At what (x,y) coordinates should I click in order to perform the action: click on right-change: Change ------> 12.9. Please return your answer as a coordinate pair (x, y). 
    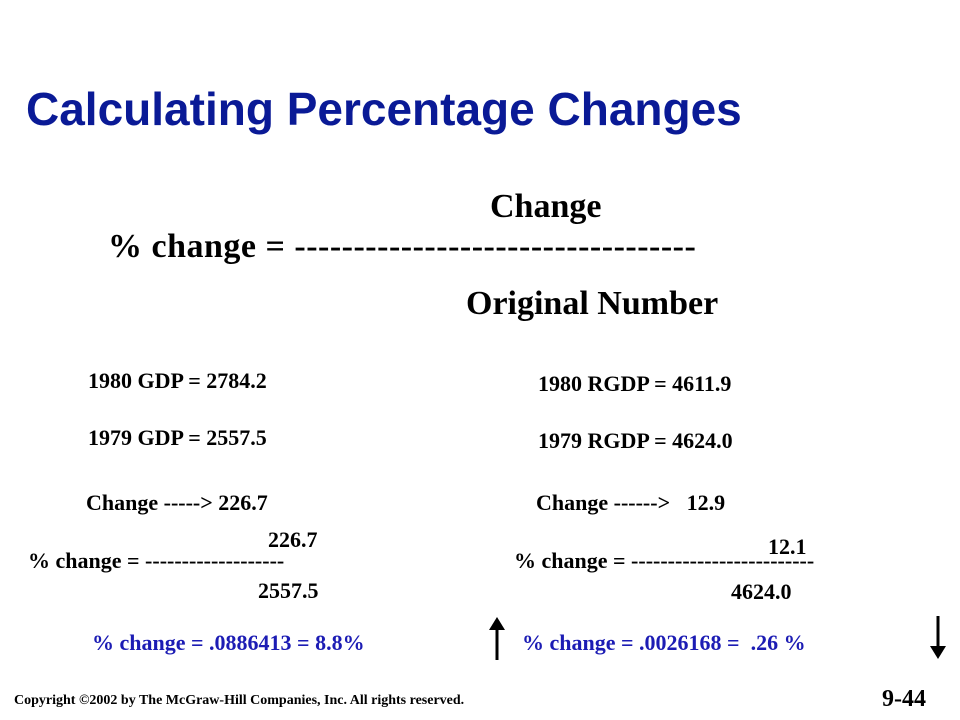
    Looking at the image, I should click on (631, 502).